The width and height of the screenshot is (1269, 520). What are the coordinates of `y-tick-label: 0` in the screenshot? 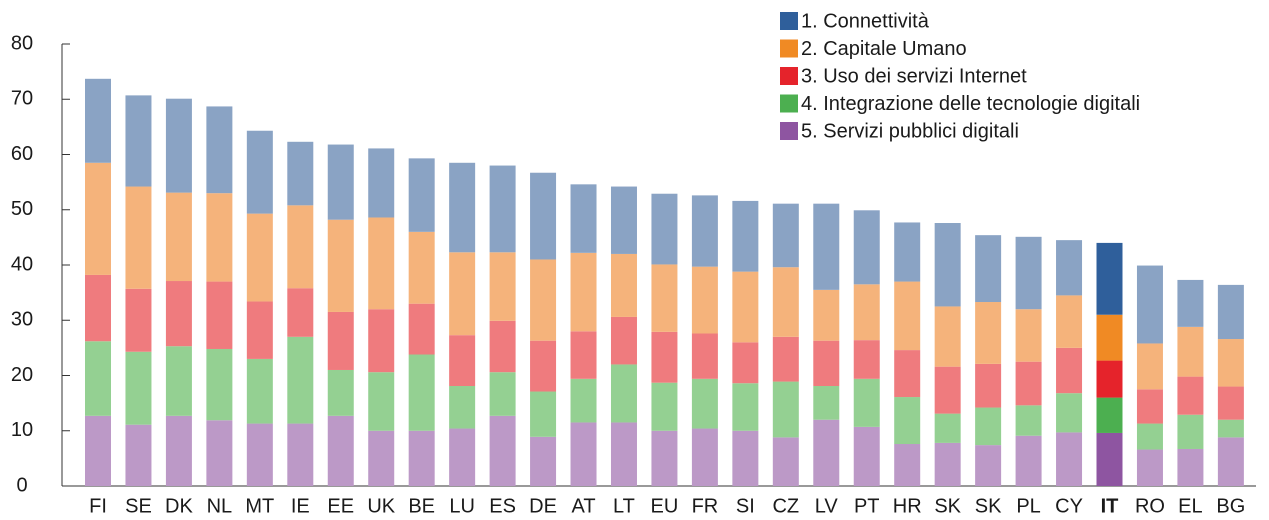 It's located at (21, 485).